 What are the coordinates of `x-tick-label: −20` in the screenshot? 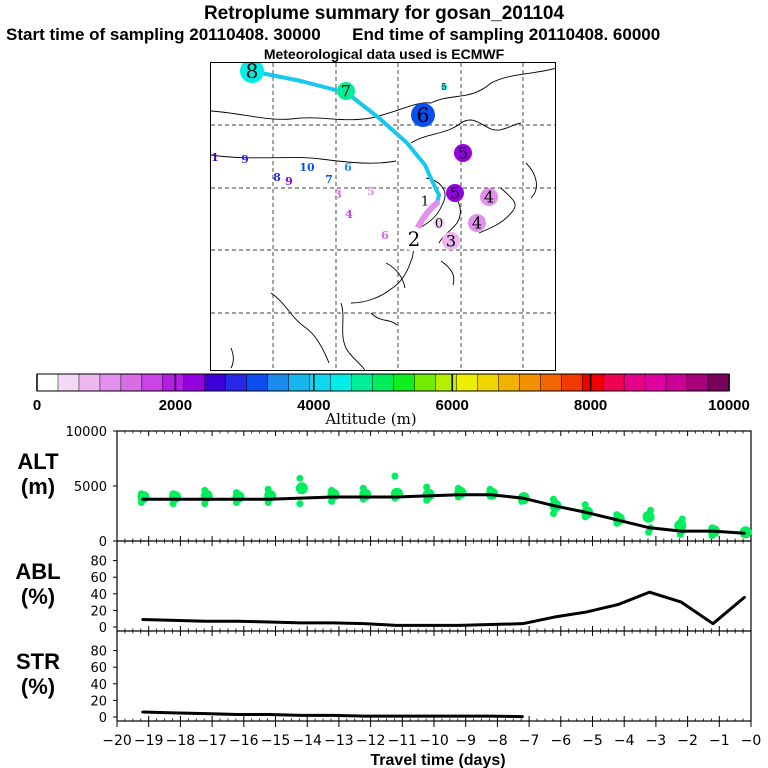 It's located at (117, 741).